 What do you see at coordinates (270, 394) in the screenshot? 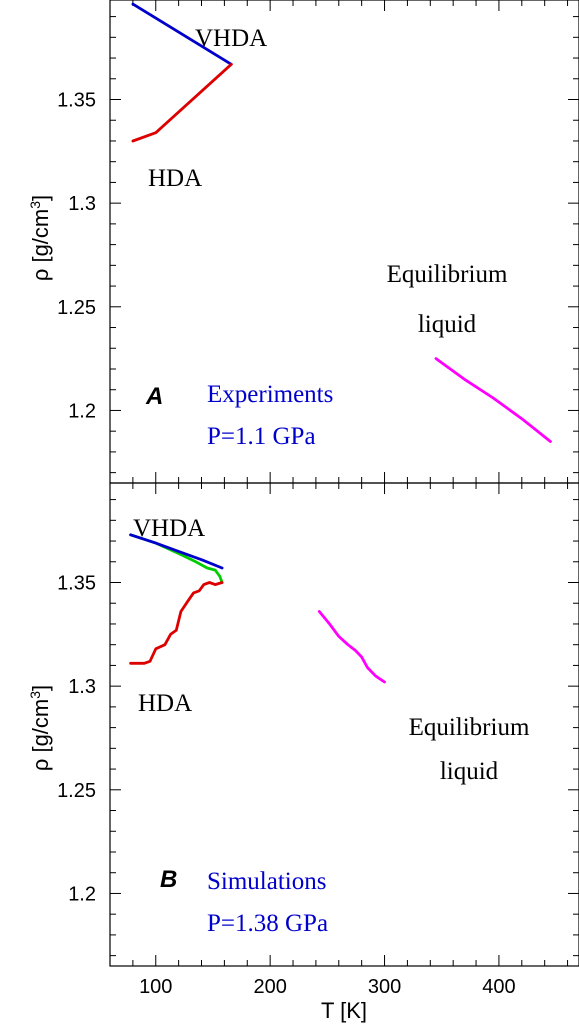
I see `method-label-a: Experiments` at bounding box center [270, 394].